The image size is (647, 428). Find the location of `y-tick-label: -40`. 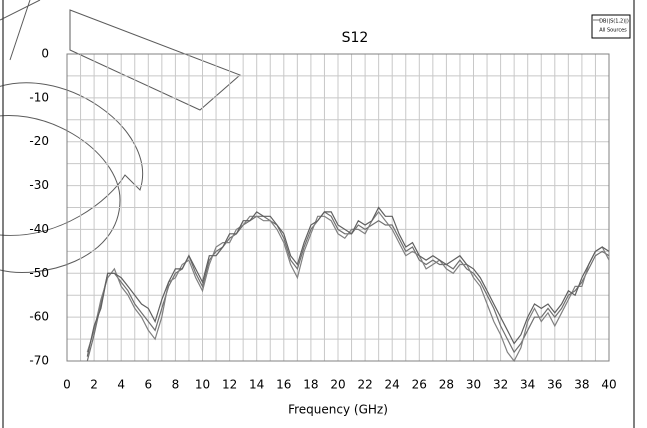

y-tick-label: -40 is located at coordinates (39, 229).